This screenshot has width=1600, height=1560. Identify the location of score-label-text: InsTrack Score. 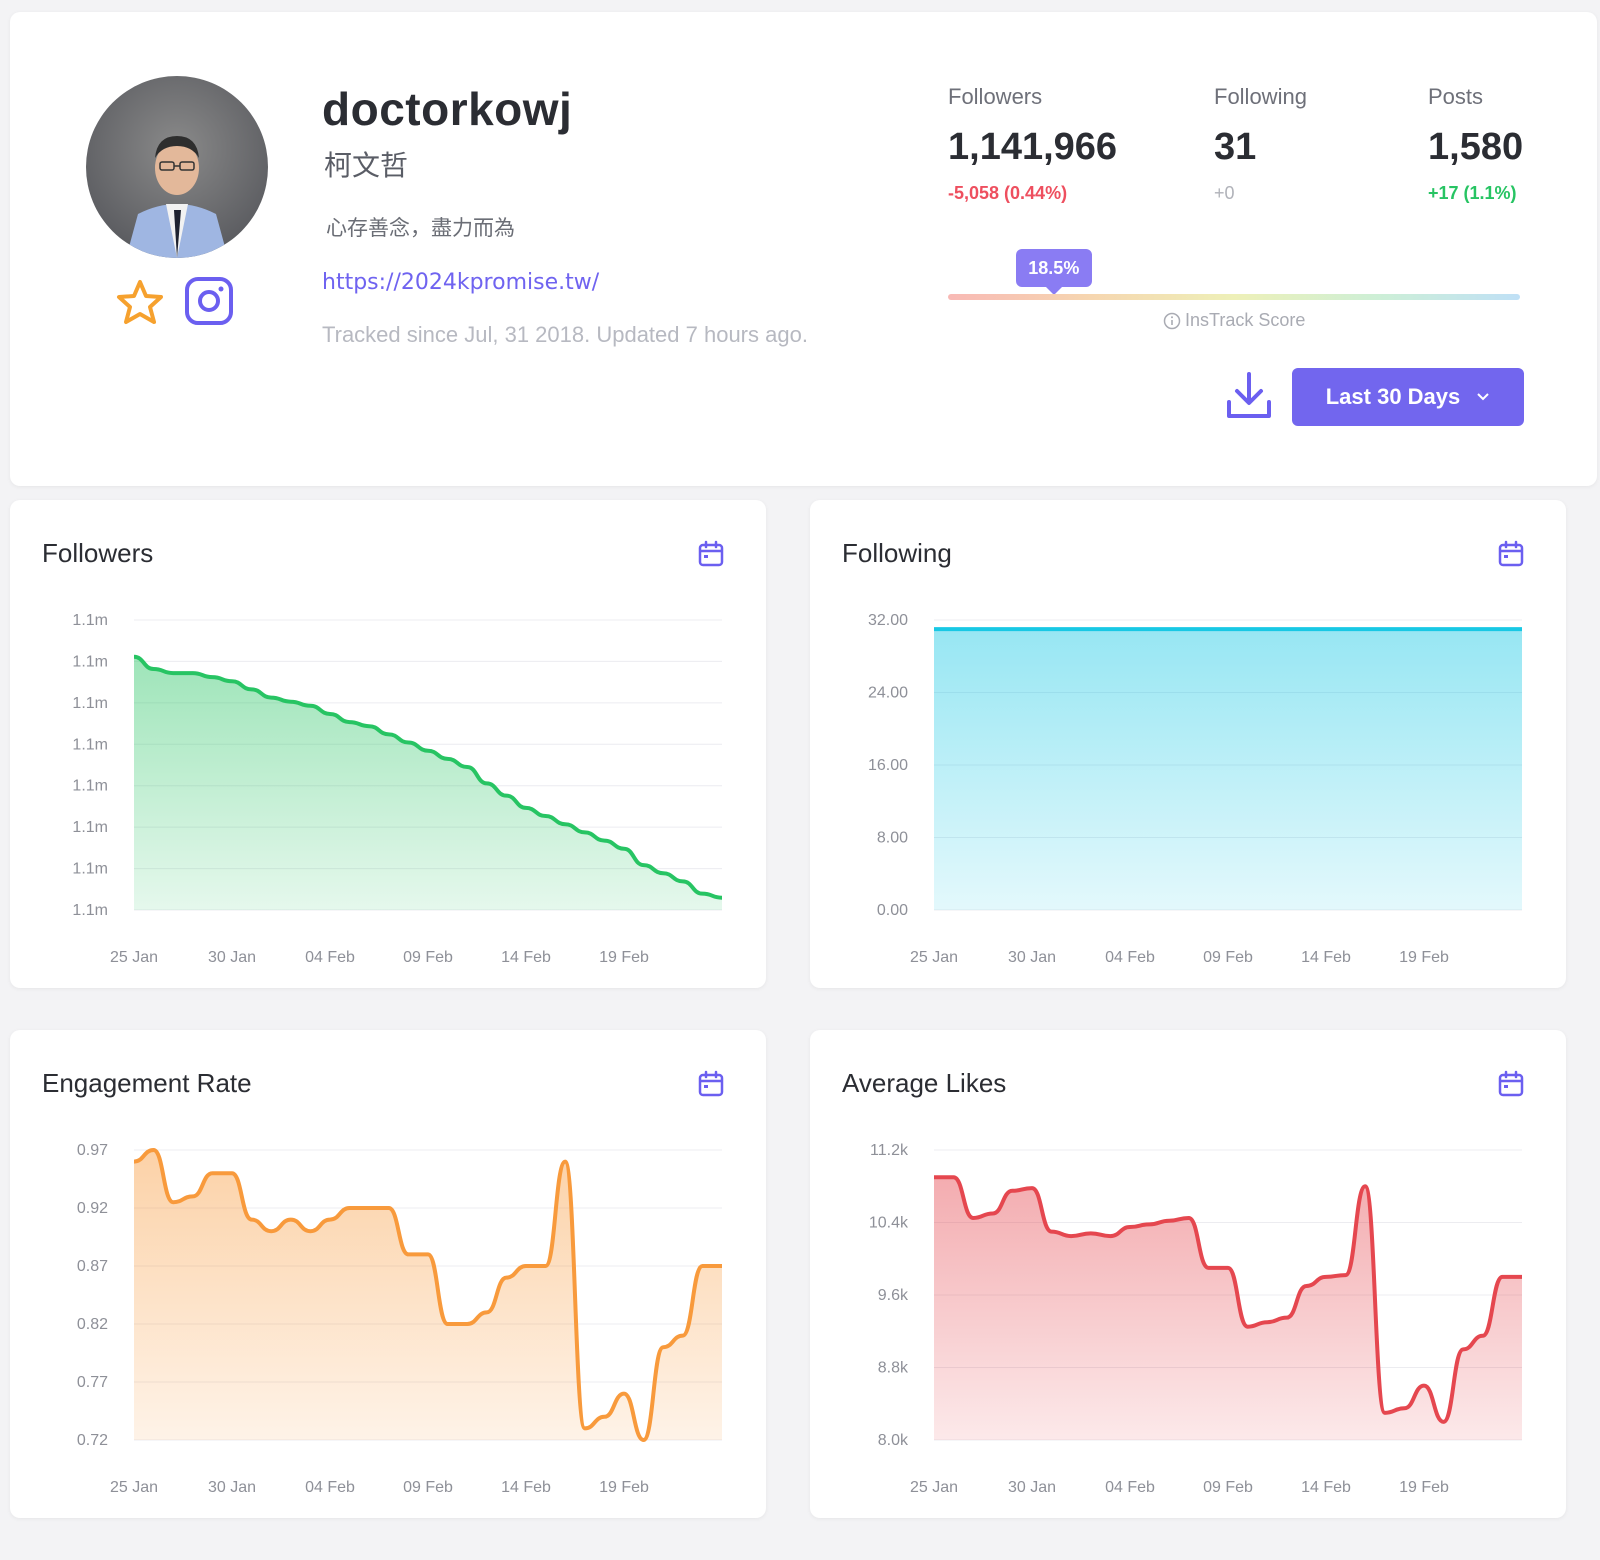
(1245, 320).